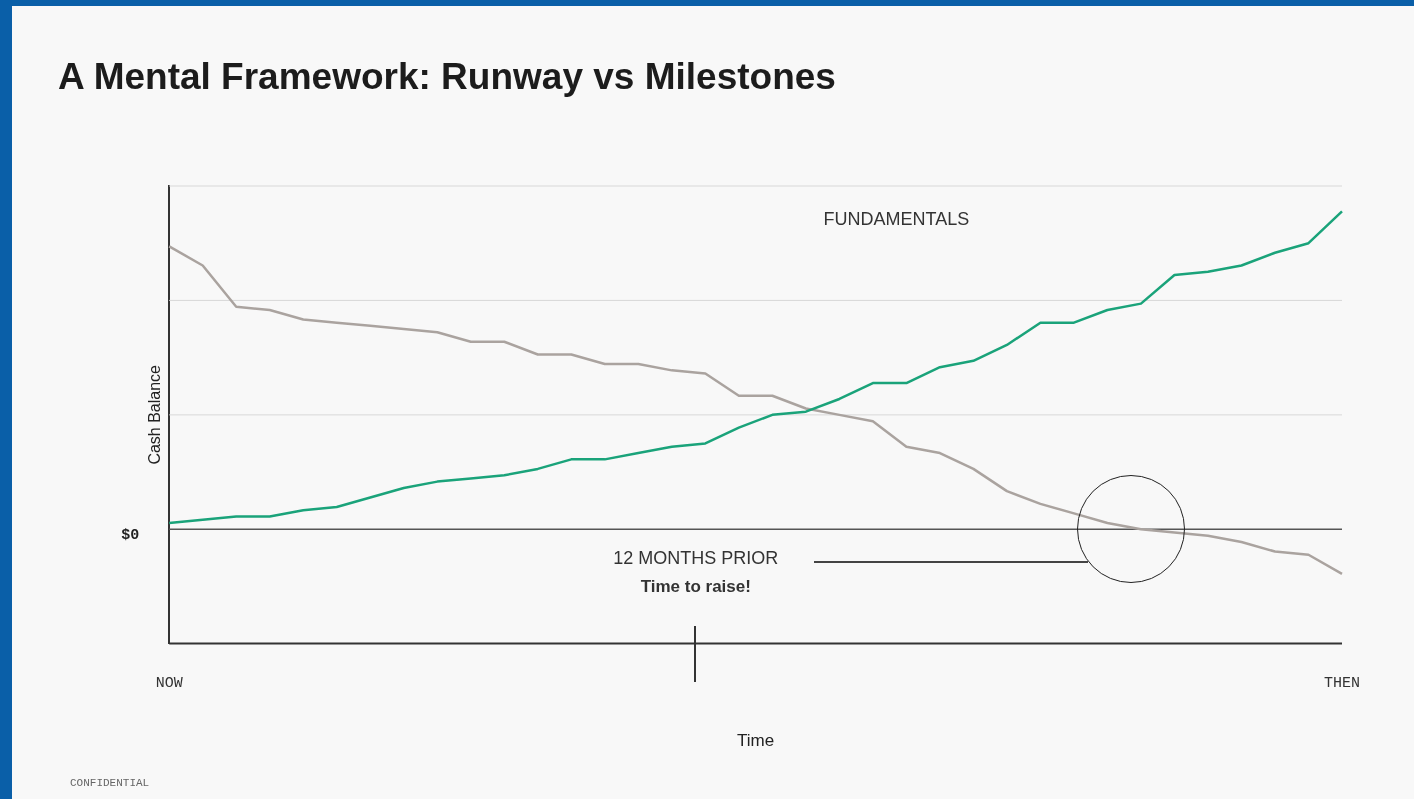  Describe the element at coordinates (169, 683) in the screenshot. I see `x-tick-label: NOW` at that location.